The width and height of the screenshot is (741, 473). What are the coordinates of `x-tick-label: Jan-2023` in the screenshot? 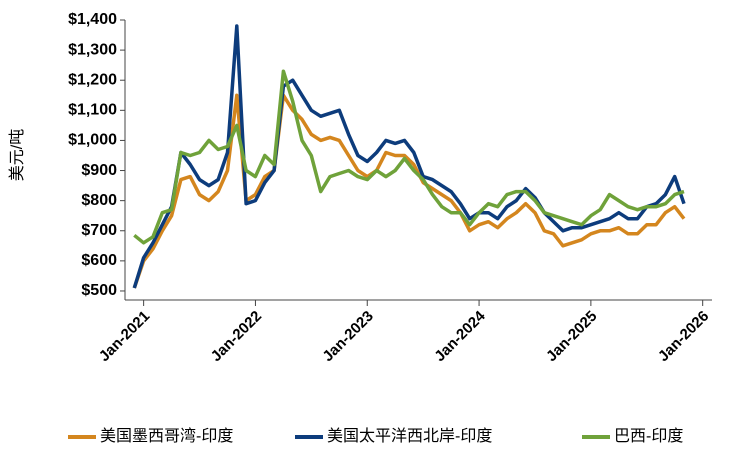 It's located at (347, 336).